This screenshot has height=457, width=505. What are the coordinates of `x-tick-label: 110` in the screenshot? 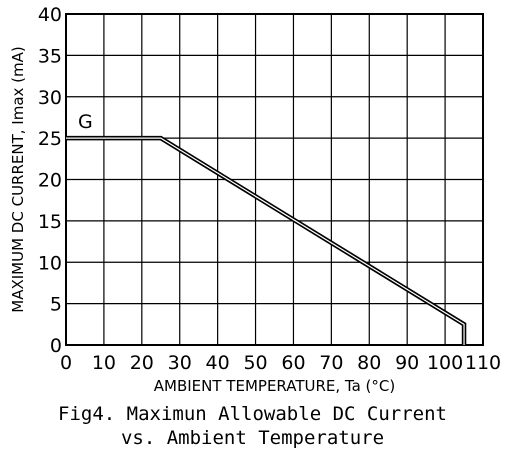 It's located at (483, 363).